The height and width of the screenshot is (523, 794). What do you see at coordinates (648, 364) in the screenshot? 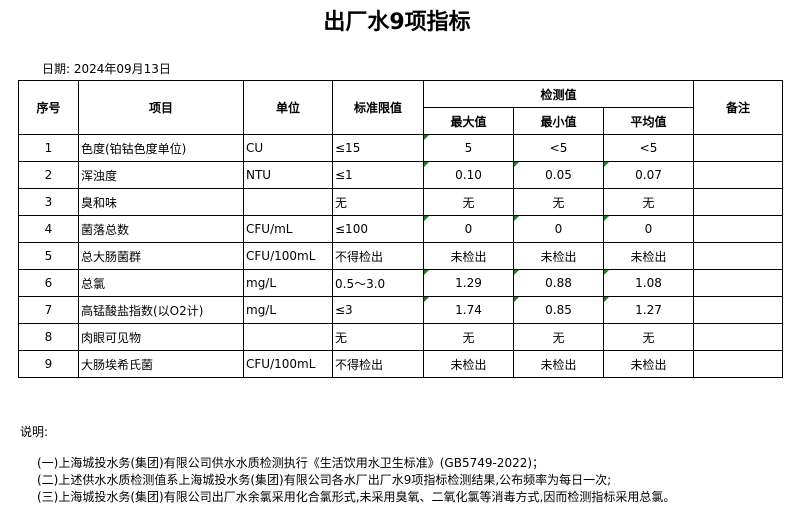
I see `row-avg-text: 未检出` at bounding box center [648, 364].